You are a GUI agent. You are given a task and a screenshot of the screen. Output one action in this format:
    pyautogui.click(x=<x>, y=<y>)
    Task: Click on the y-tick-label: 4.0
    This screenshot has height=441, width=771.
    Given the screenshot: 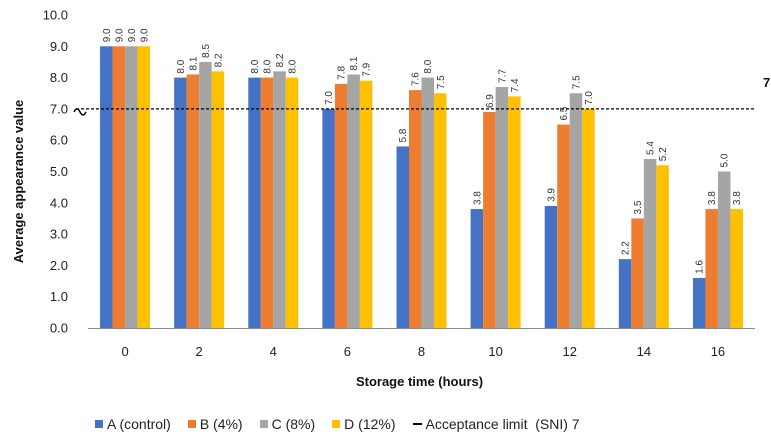 What is the action you would take?
    pyautogui.click(x=59, y=202)
    